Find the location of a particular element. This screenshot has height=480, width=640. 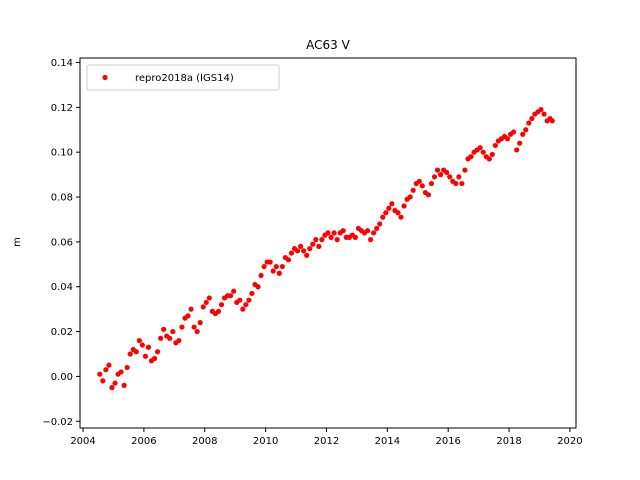

x-tick-label: 2016 is located at coordinates (447, 441).